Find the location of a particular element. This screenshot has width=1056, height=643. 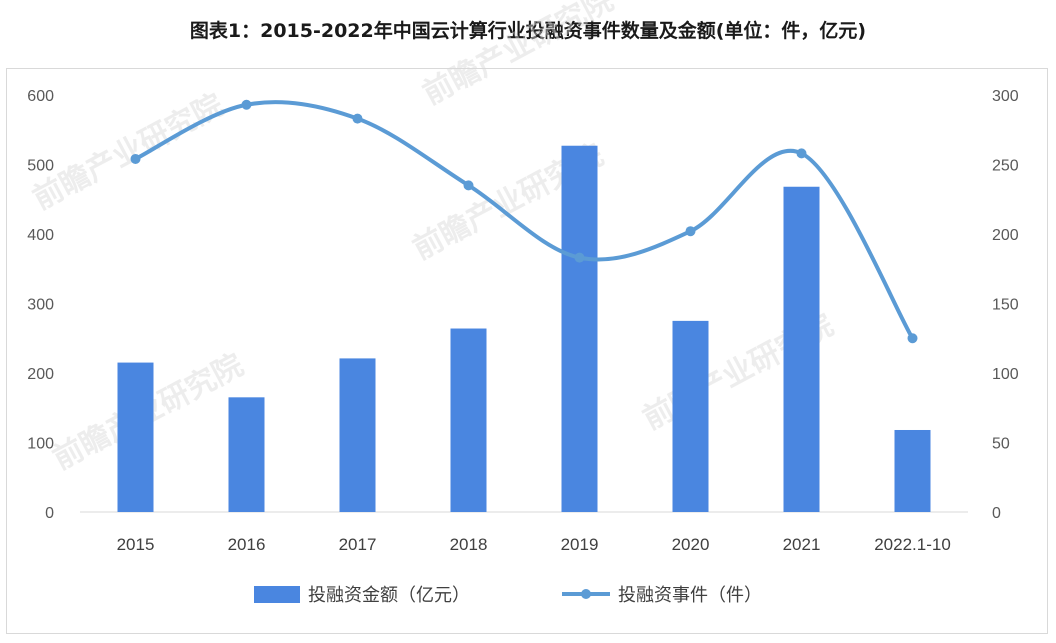

legend-bar-label: 投融资金额（亿元） is located at coordinates (389, 595).